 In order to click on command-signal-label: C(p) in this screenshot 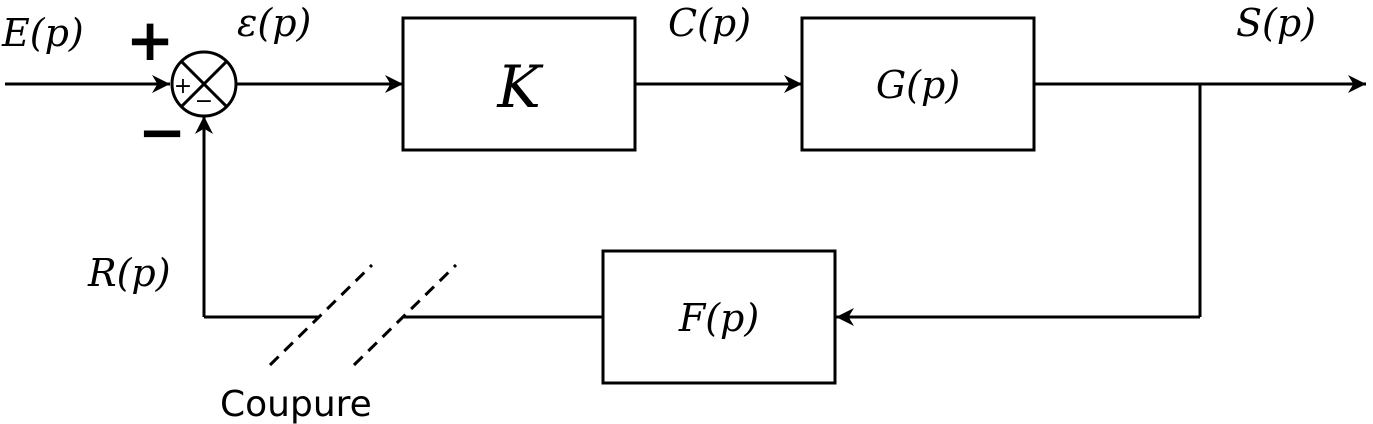, I will do `click(709, 23)`.